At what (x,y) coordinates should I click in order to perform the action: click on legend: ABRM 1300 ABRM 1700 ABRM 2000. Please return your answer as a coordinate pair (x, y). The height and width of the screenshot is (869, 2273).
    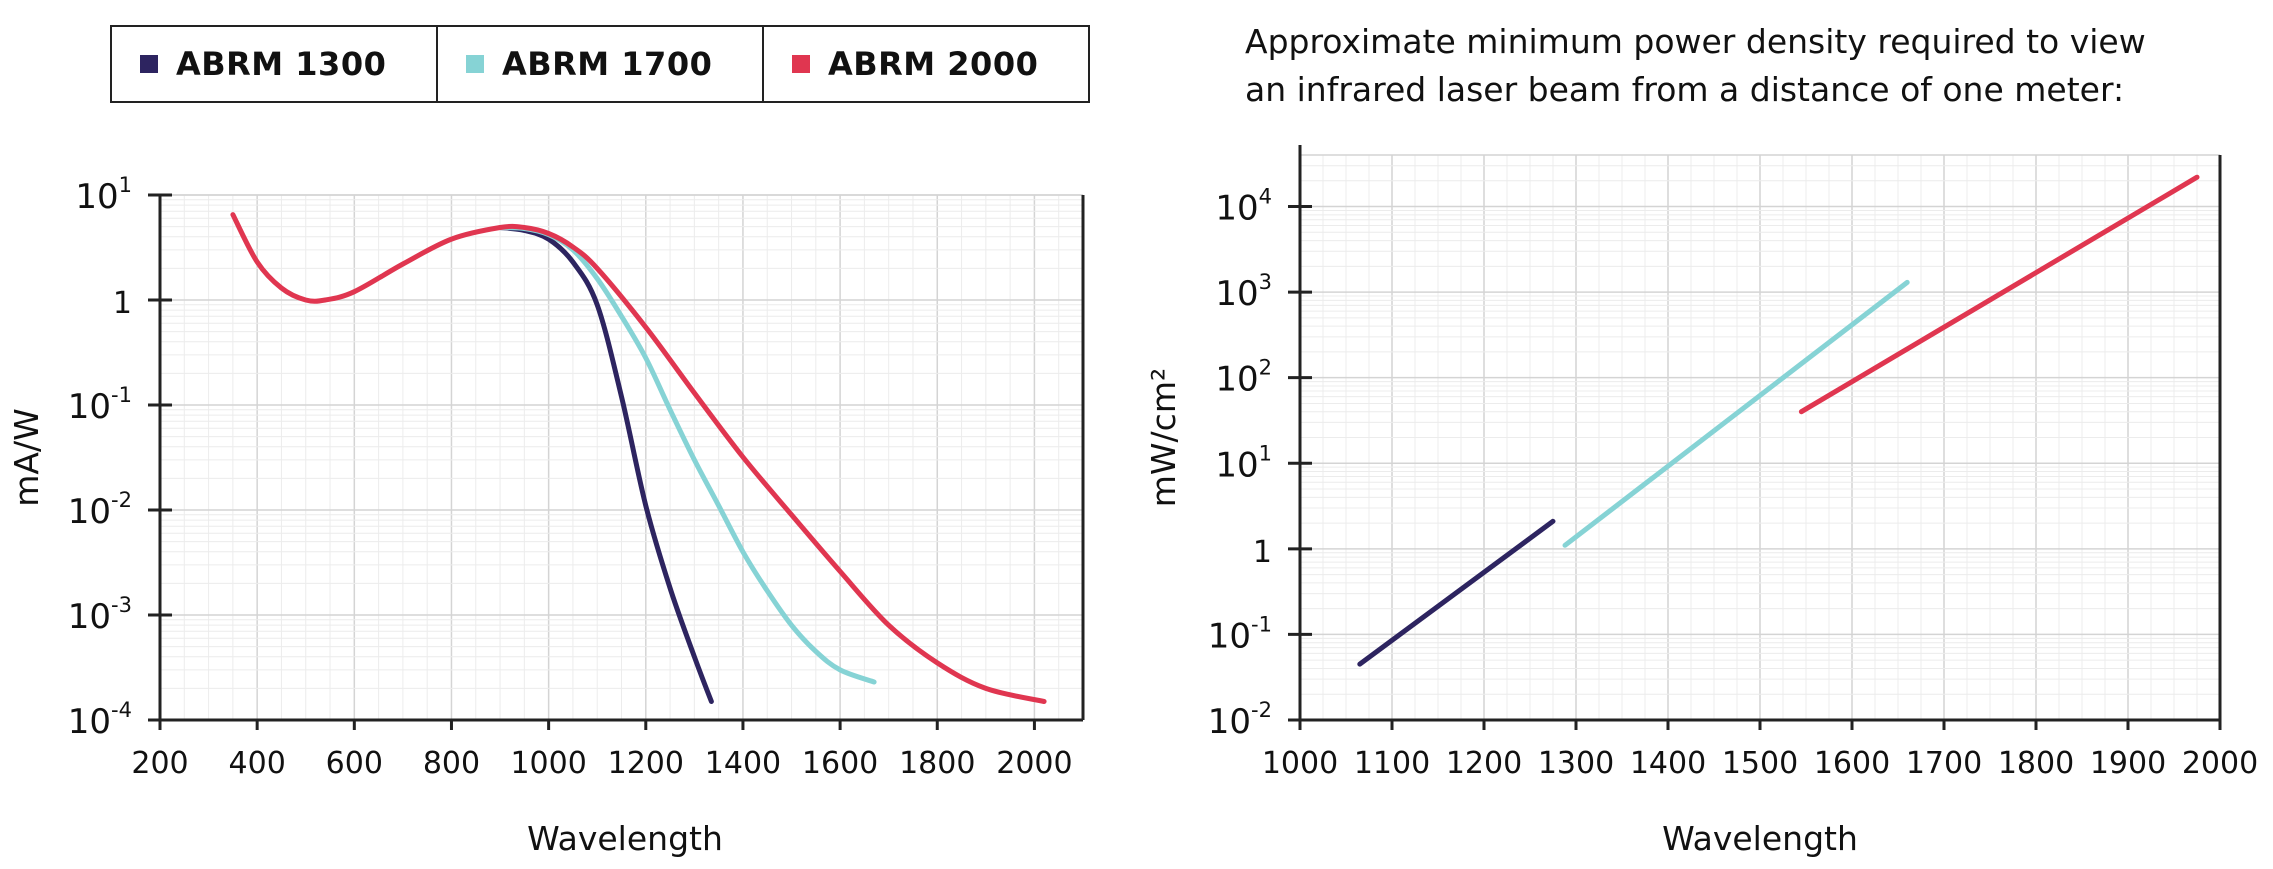
    Looking at the image, I should click on (600, 64).